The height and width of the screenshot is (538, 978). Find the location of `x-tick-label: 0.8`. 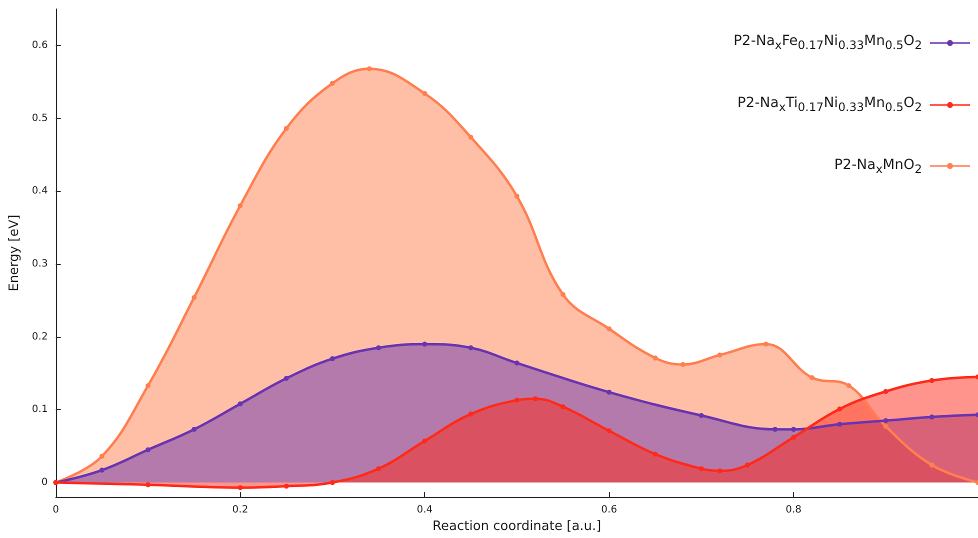

x-tick-label: 0.8 is located at coordinates (794, 510).